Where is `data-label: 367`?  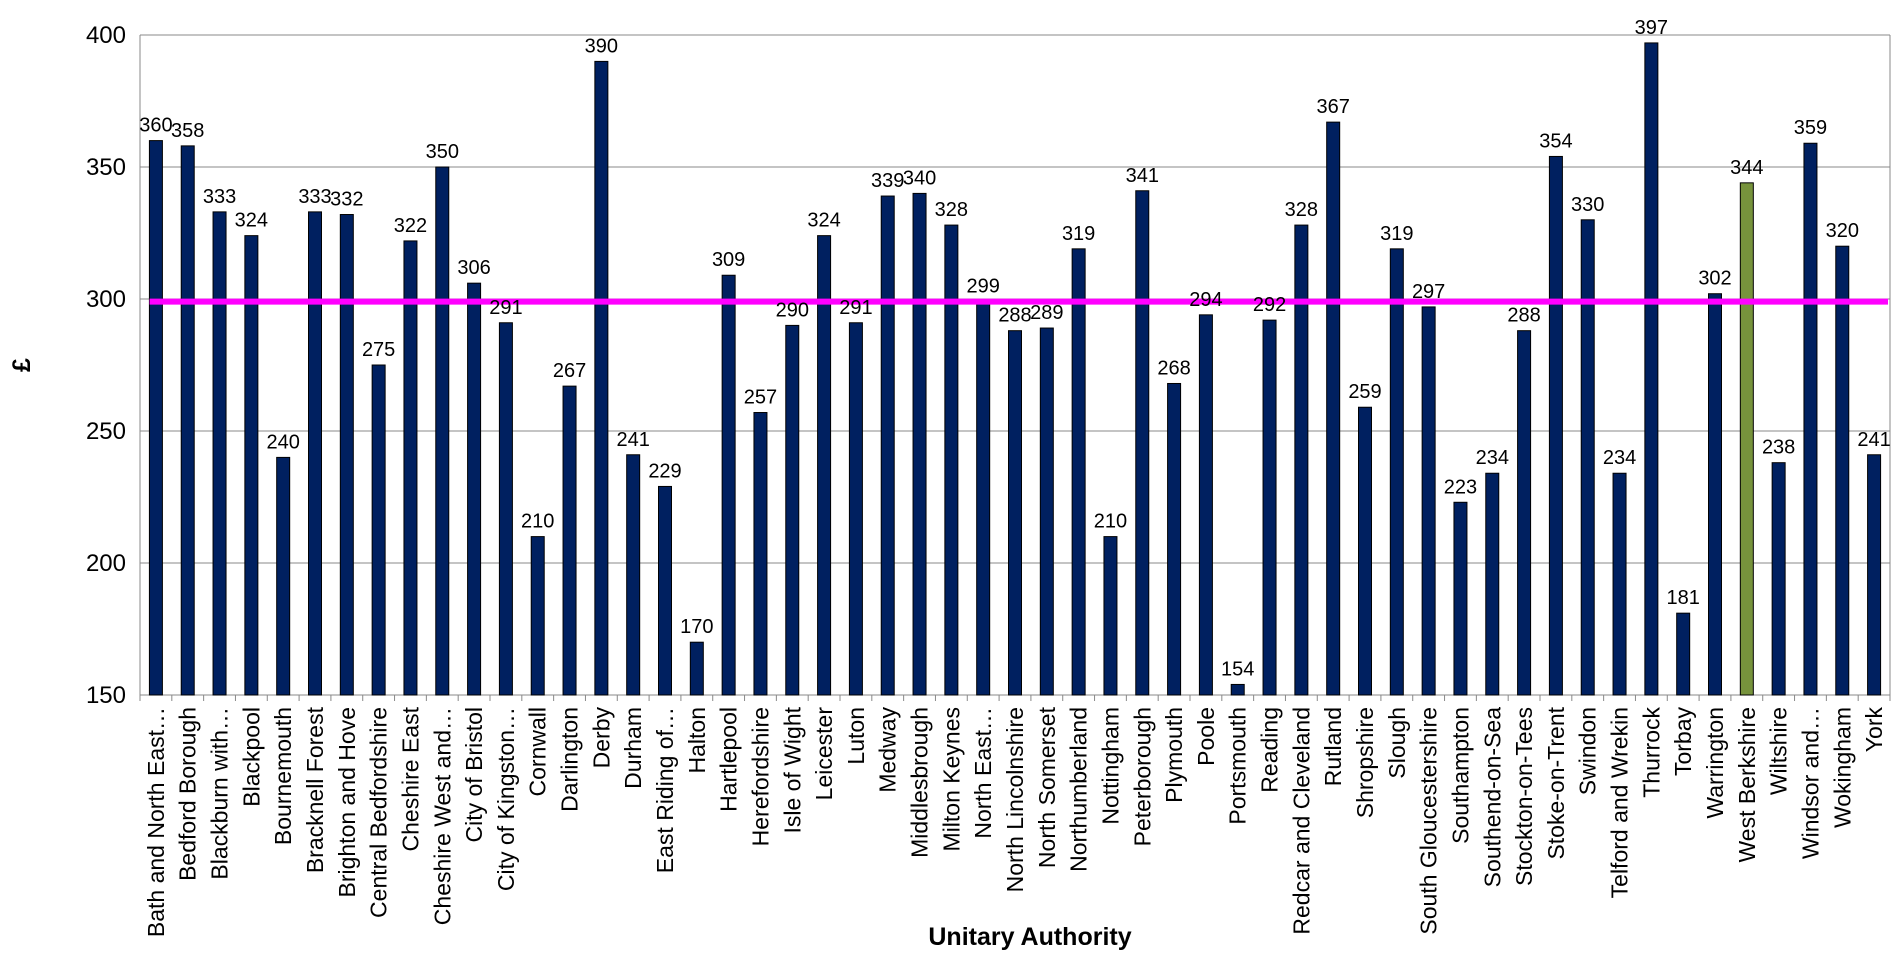
data-label: 367 is located at coordinates (1332, 107).